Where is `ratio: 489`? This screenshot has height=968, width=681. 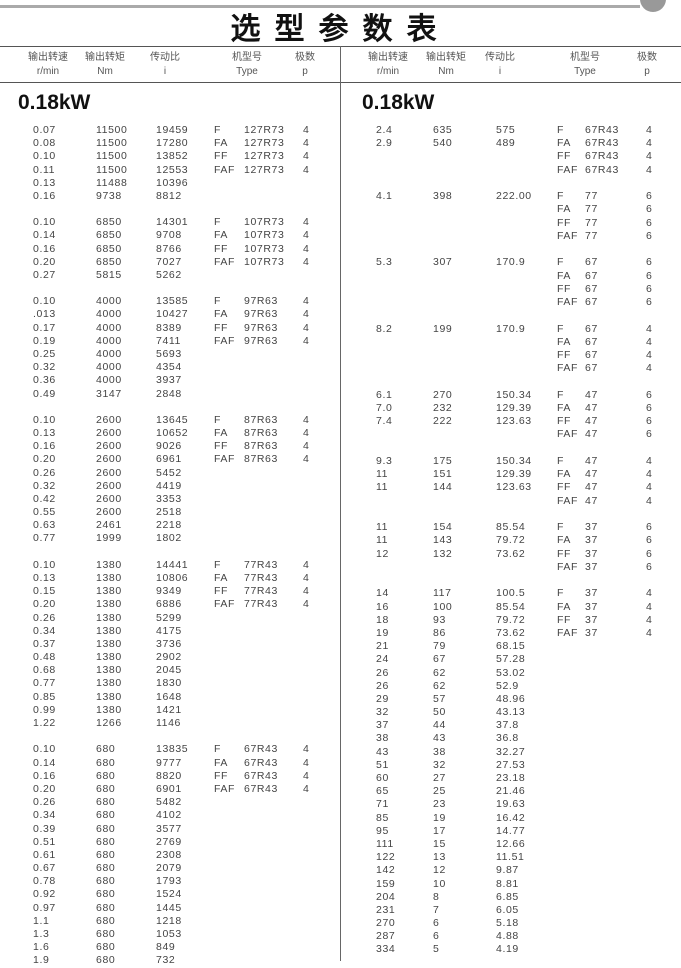 ratio: 489 is located at coordinates (506, 143).